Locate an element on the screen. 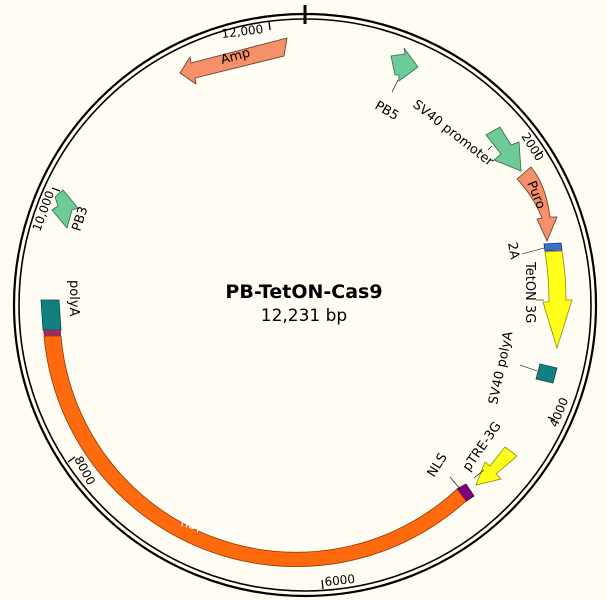  plasmid-name: PB-TetON-Cas9 is located at coordinates (303, 292).